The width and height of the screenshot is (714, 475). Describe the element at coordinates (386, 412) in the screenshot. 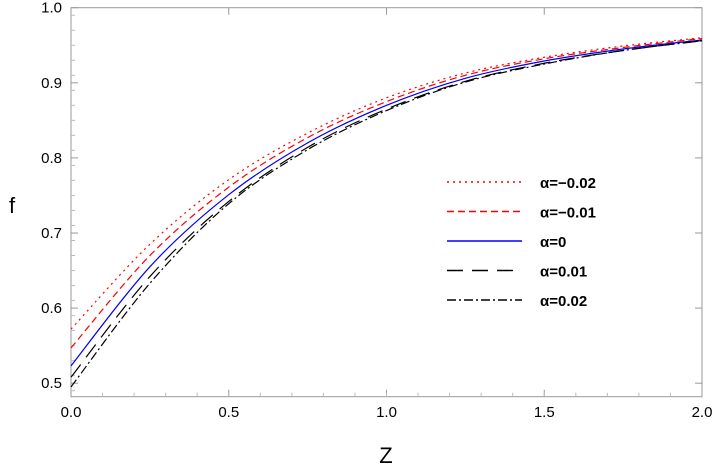

I see `x-tick-label: 1.0` at that location.